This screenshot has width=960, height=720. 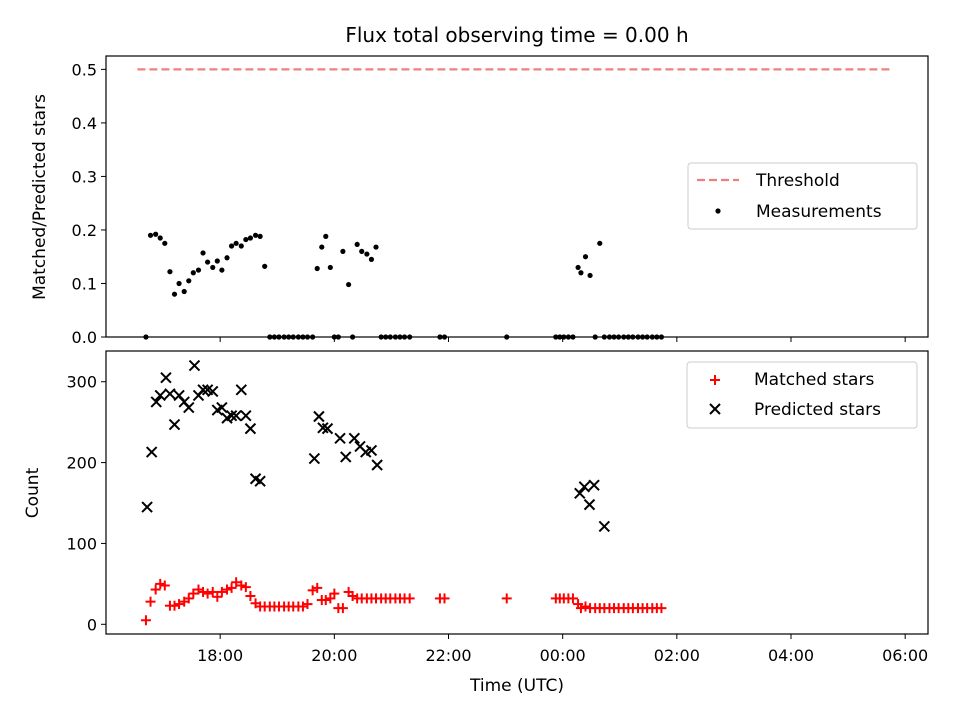 I want to click on predicted-legend-swatch, so click(x=715, y=409).